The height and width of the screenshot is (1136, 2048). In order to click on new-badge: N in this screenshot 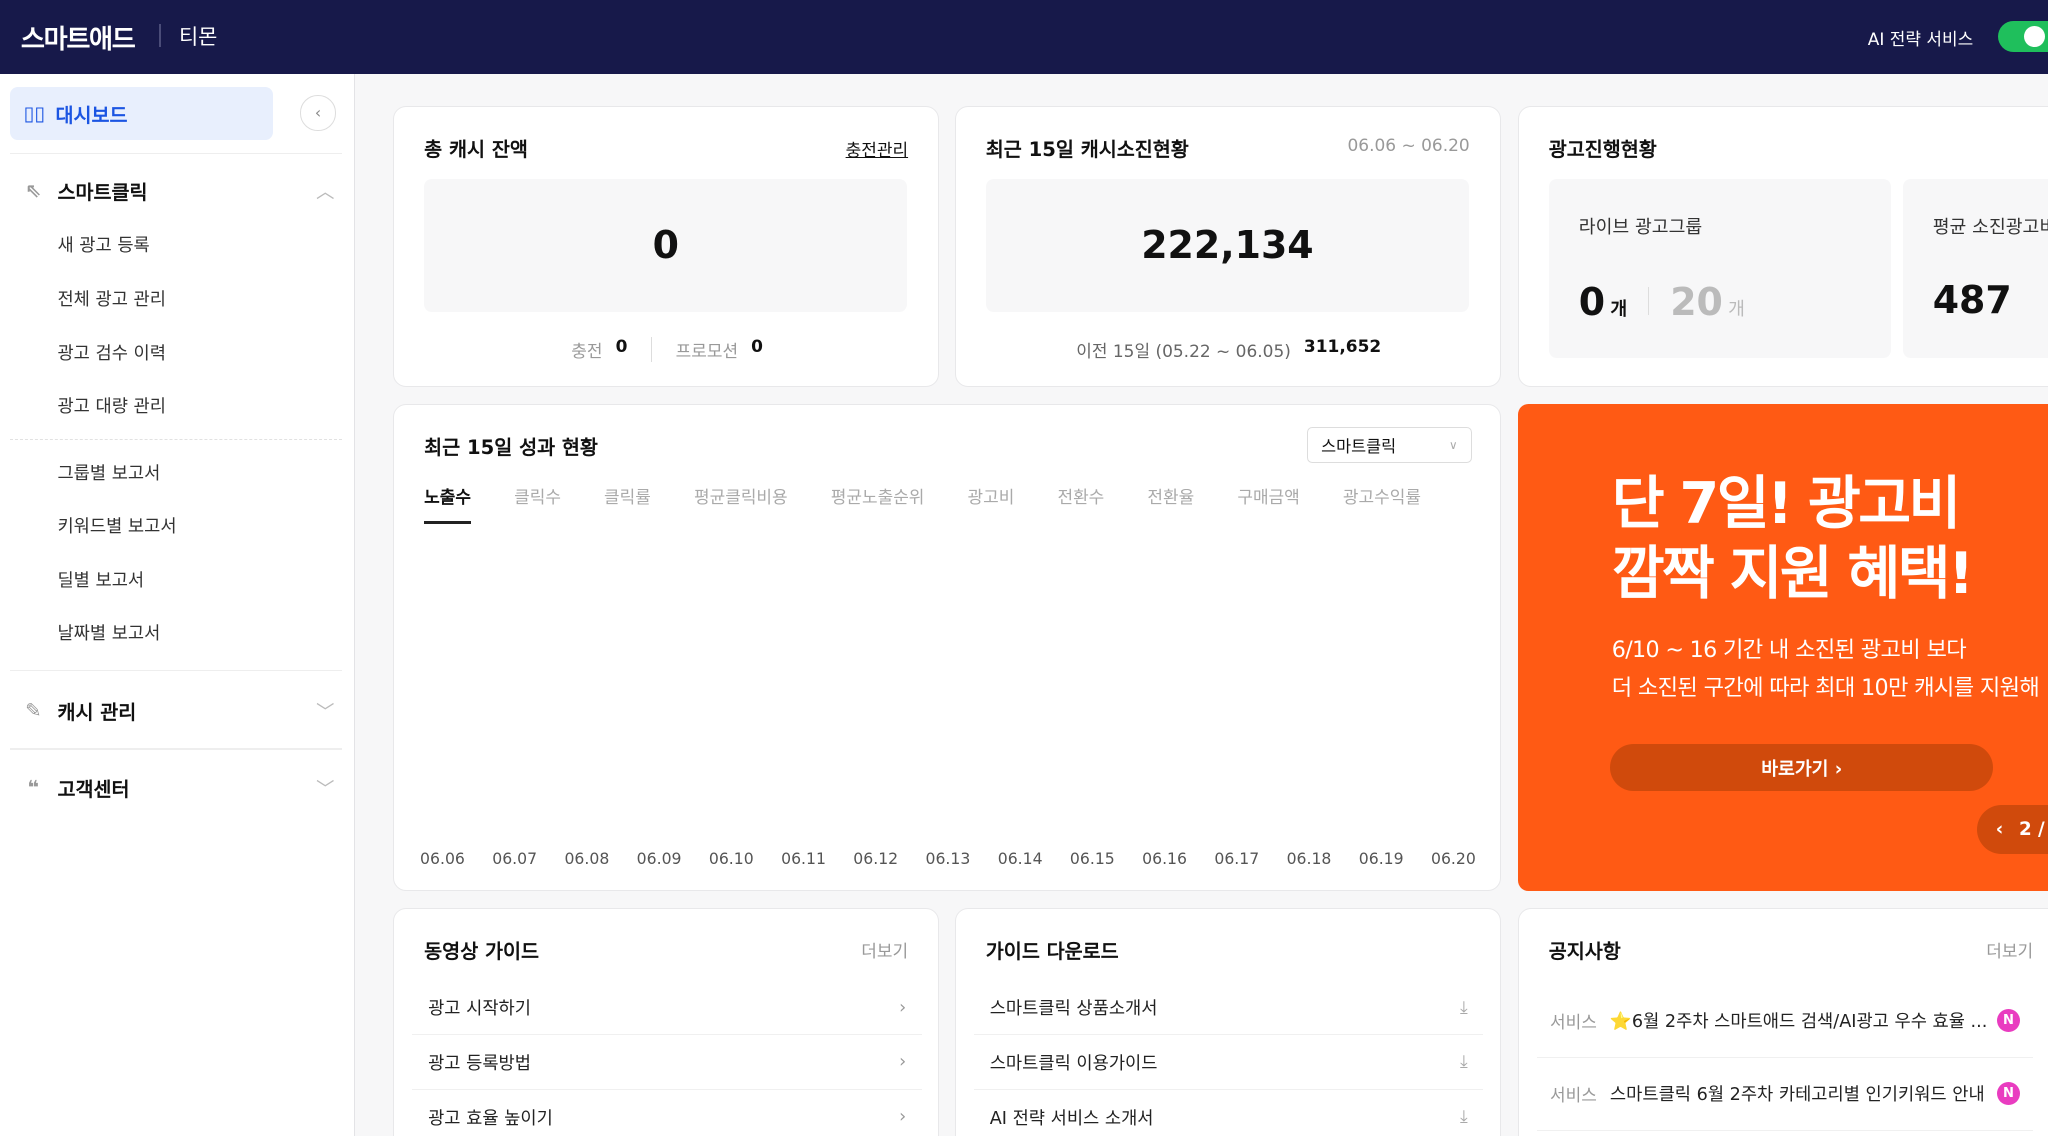, I will do `click(2008, 1093)`.